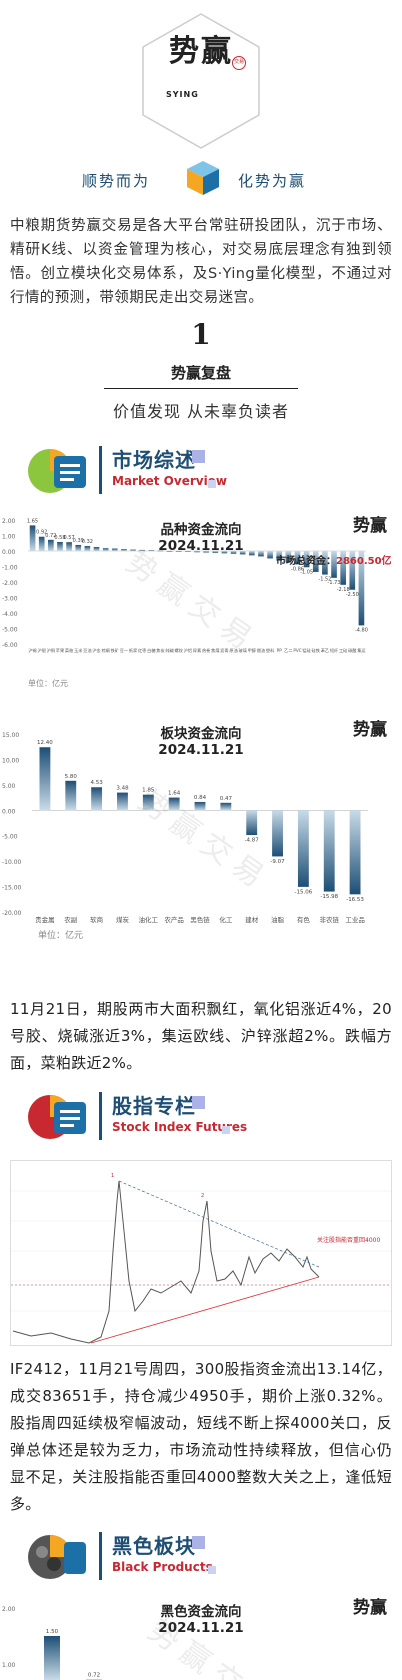 The width and height of the screenshot is (402, 1680). What do you see at coordinates (200, 373) in the screenshot?
I see `review-title: 势赢复盘` at bounding box center [200, 373].